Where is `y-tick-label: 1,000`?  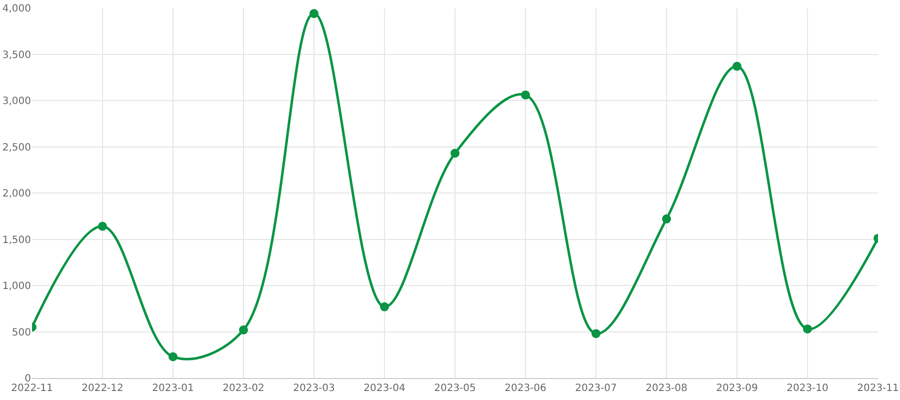
y-tick-label: 1,000 is located at coordinates (16, 286).